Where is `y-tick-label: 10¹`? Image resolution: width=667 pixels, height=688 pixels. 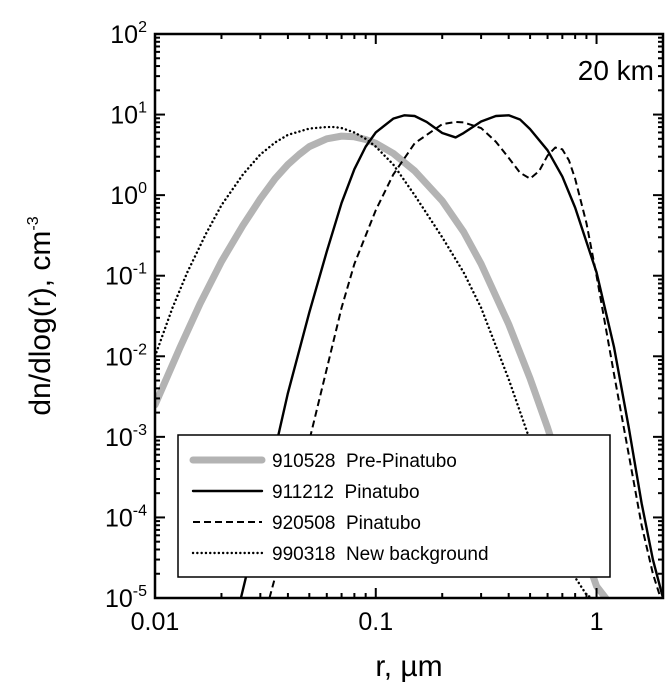
y-tick-label: 10¹ is located at coordinates (128, 115).